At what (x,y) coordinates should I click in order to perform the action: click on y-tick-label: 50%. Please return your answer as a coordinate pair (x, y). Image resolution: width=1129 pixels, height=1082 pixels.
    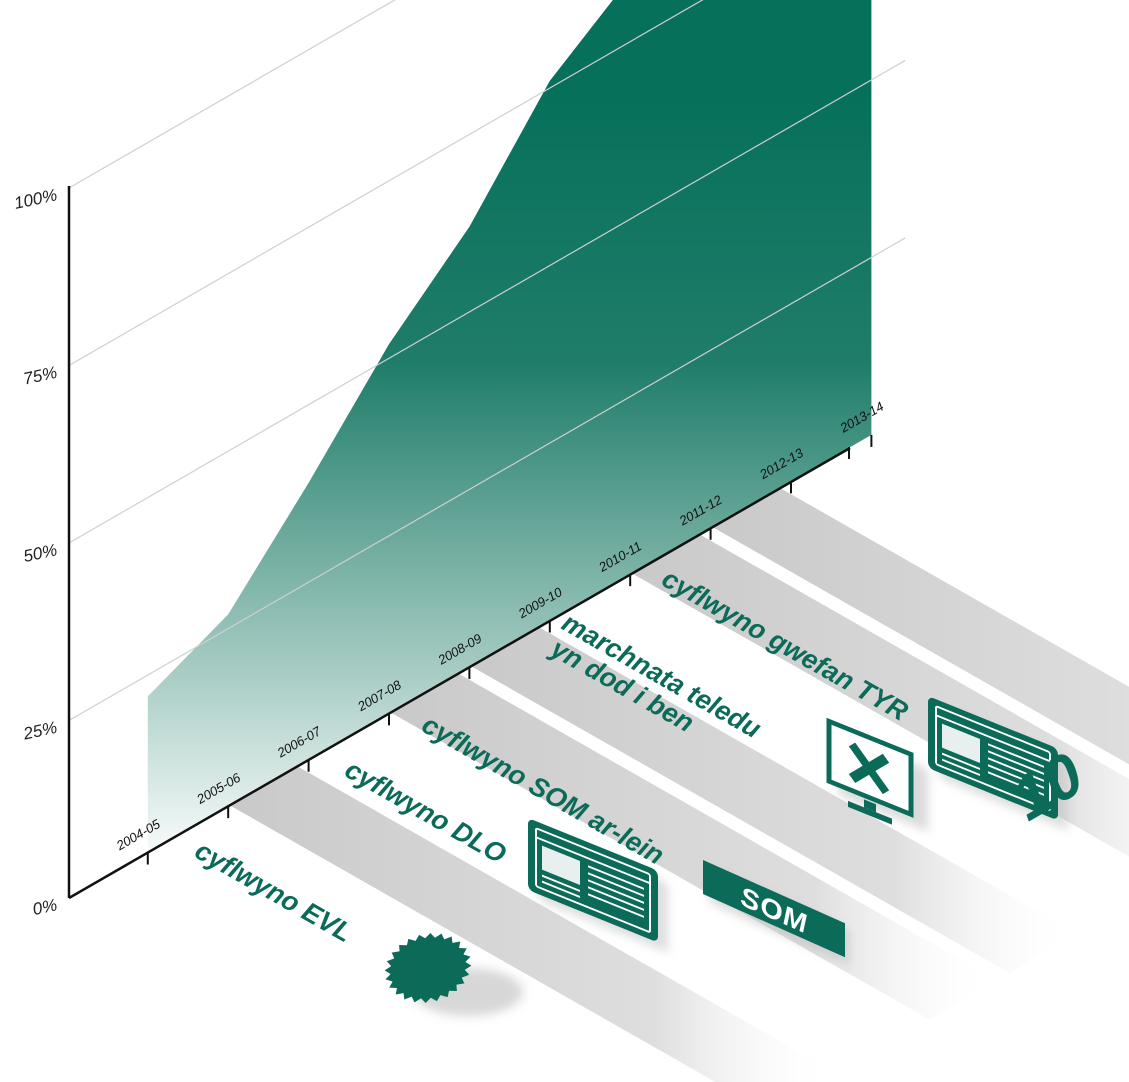
    Looking at the image, I should click on (40, 553).